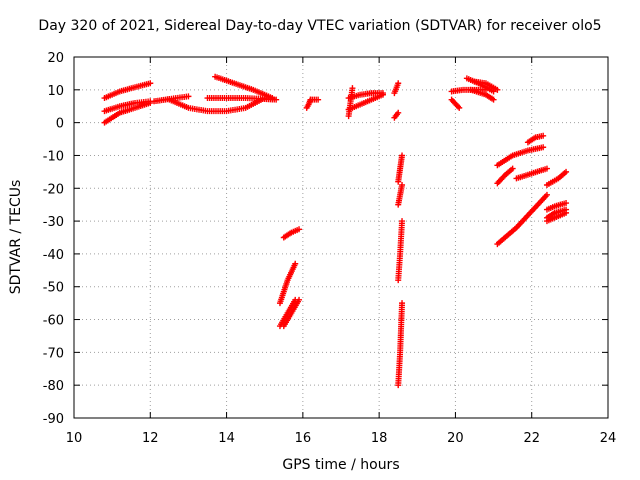 The image size is (640, 480). I want to click on y-tick-label: -50, so click(53, 288).